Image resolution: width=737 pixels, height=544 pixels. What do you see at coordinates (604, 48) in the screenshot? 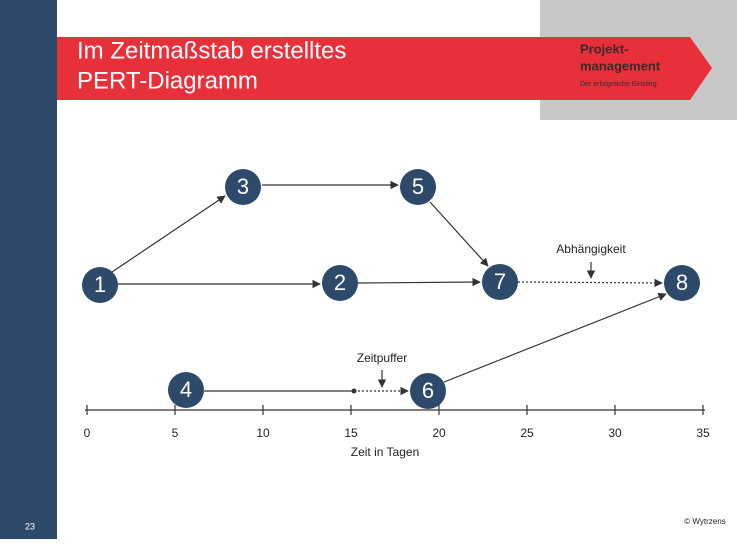
I see `book-title: Projekt-` at bounding box center [604, 48].